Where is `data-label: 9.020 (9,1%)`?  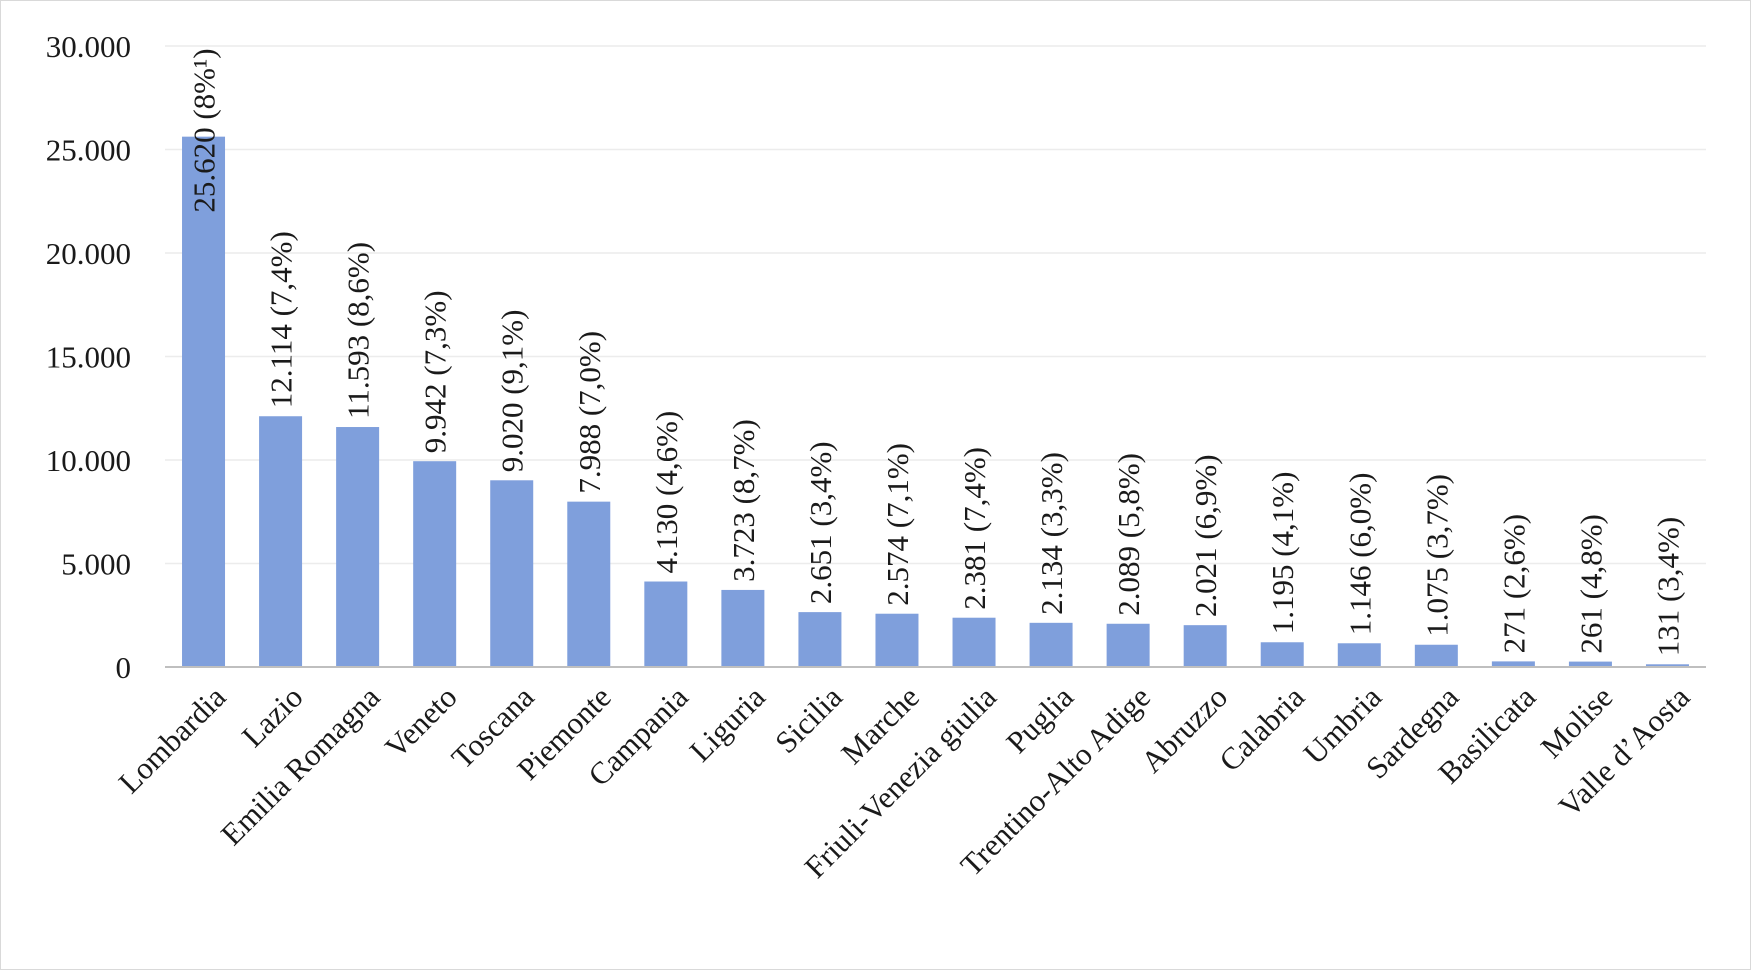 data-label: 9.020 (9,1%) is located at coordinates (512, 391).